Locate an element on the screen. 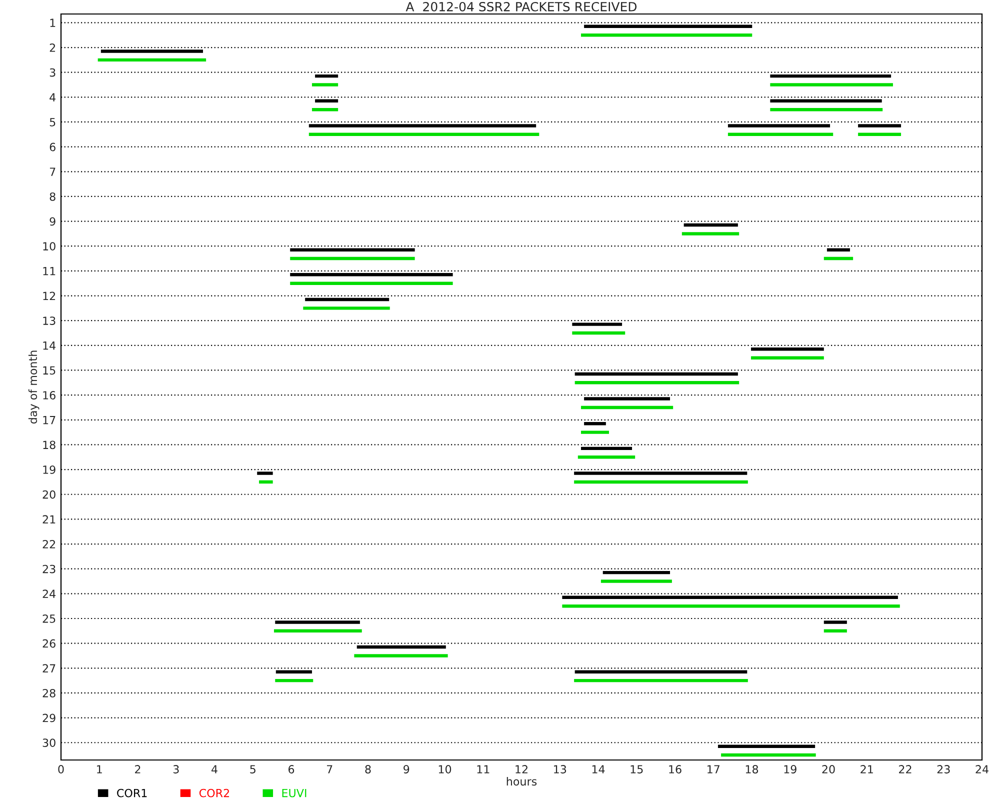  legend-label: EUVI is located at coordinates (294, 793).